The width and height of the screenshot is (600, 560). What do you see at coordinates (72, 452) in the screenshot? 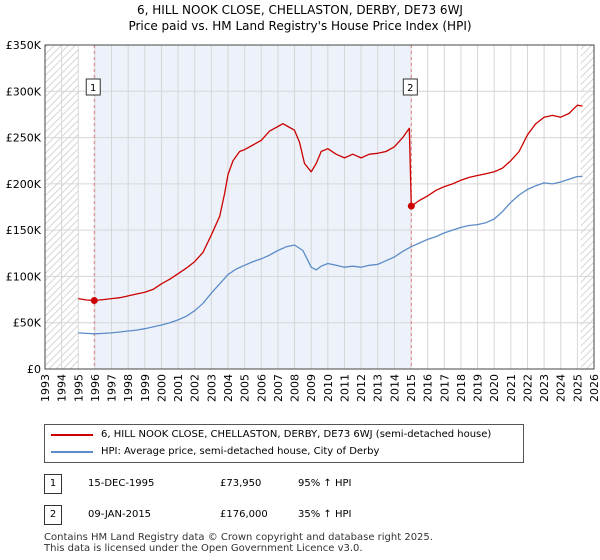
I see `legend-swatch-hpi` at bounding box center [72, 452].